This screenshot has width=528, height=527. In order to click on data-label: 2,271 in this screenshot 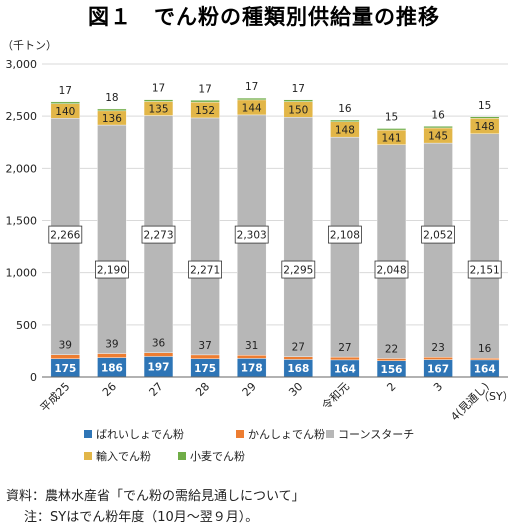, I will do `click(205, 271)`.